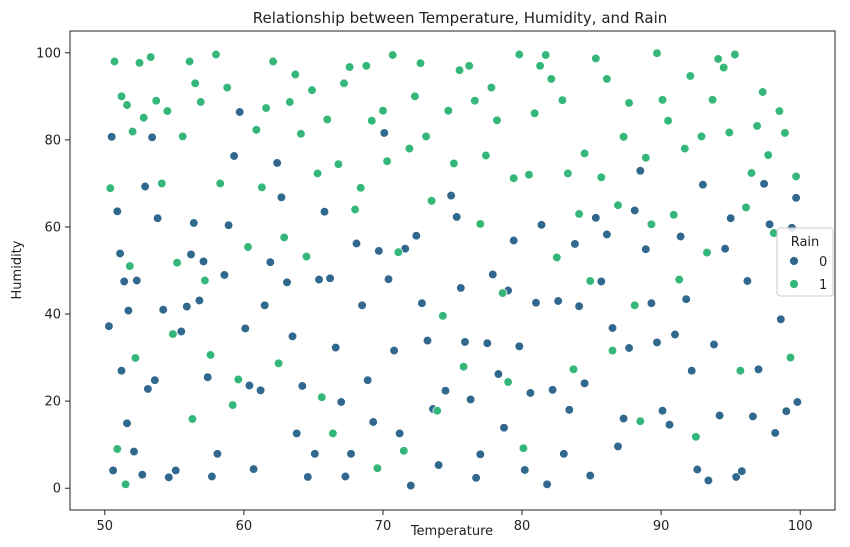 Image resolution: width=850 pixels, height=547 pixels. Describe the element at coordinates (17, 269) in the screenshot. I see `y-axis-title: Humidity` at that location.